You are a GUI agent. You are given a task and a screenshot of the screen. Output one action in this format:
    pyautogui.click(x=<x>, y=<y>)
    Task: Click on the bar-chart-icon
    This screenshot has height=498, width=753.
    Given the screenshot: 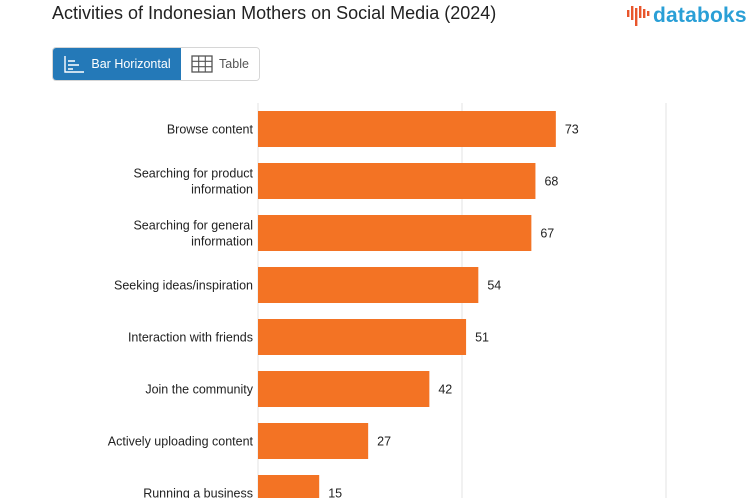 What is the action you would take?
    pyautogui.click(x=74, y=64)
    